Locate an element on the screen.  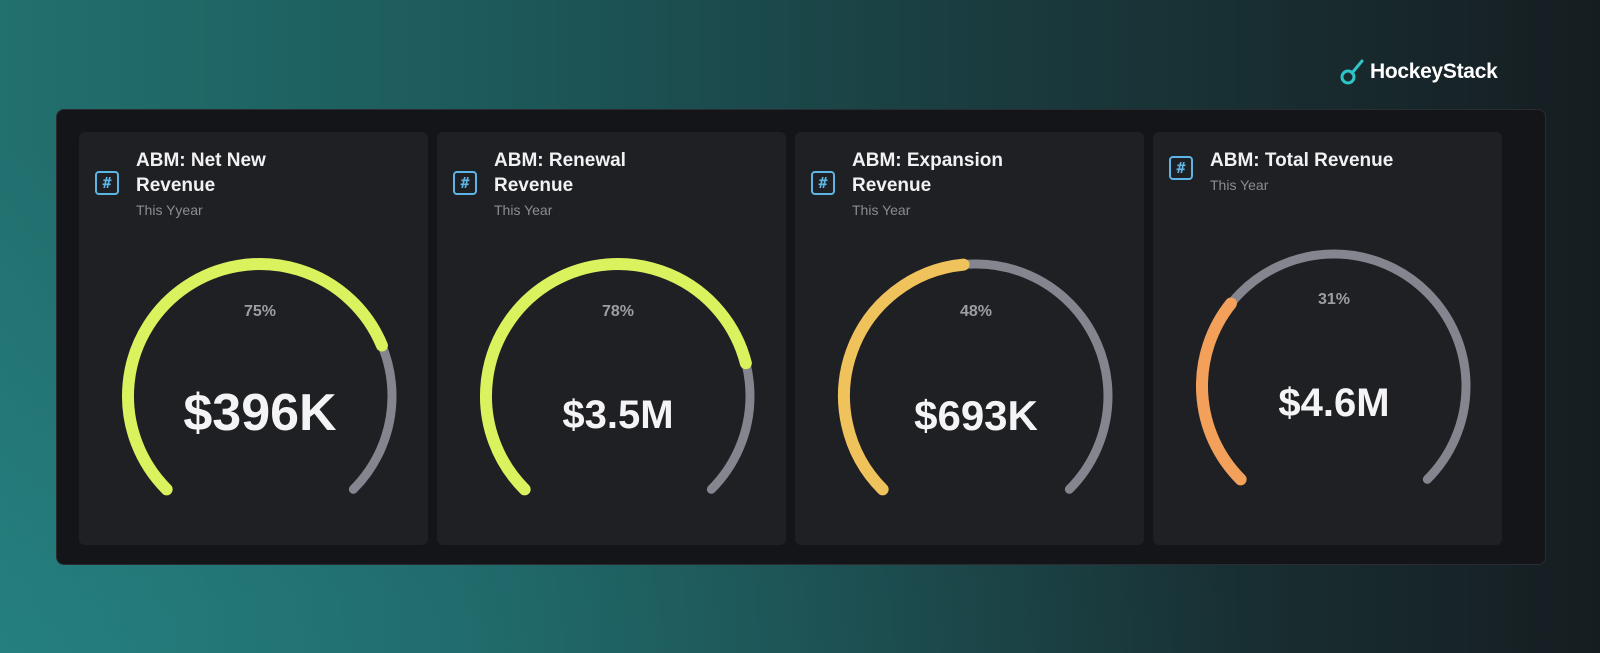
gauge-chart: 31% $4.6M is located at coordinates (1333, 367).